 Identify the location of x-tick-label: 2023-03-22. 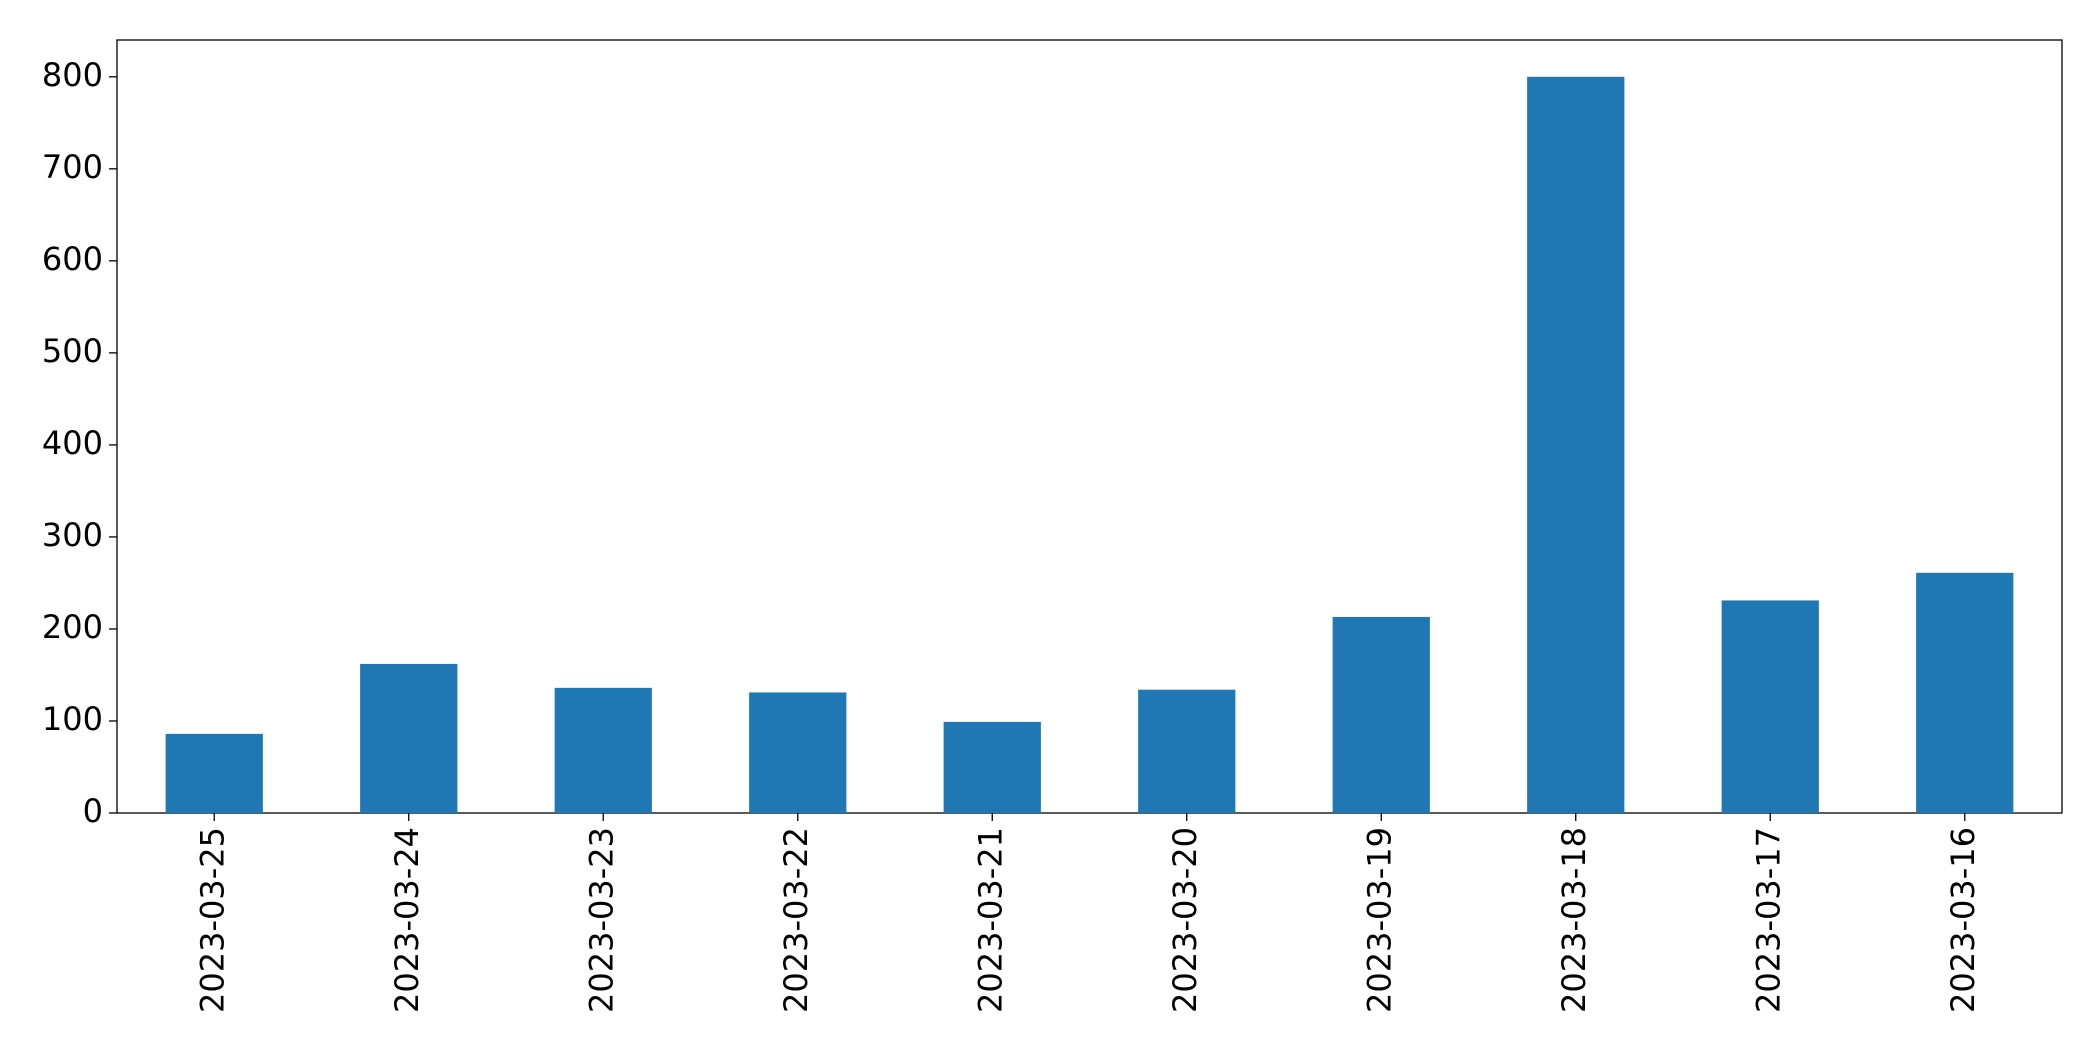
(796, 920).